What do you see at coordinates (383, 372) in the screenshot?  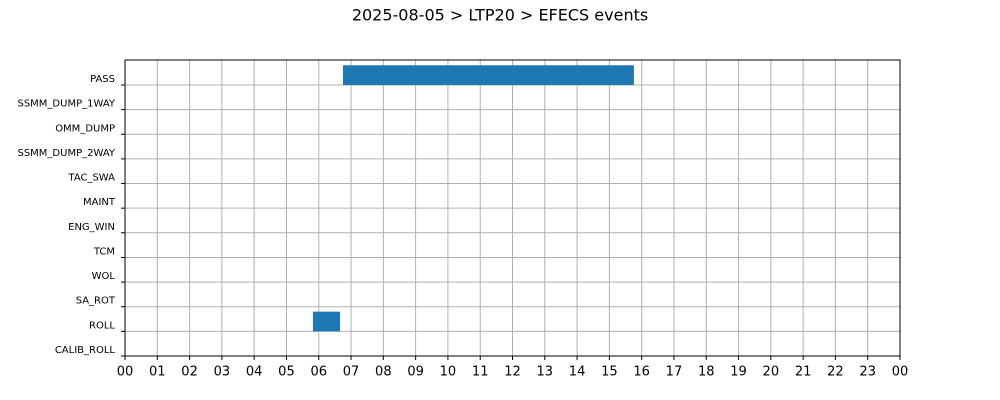 I see `x-tick-label: 08` at bounding box center [383, 372].